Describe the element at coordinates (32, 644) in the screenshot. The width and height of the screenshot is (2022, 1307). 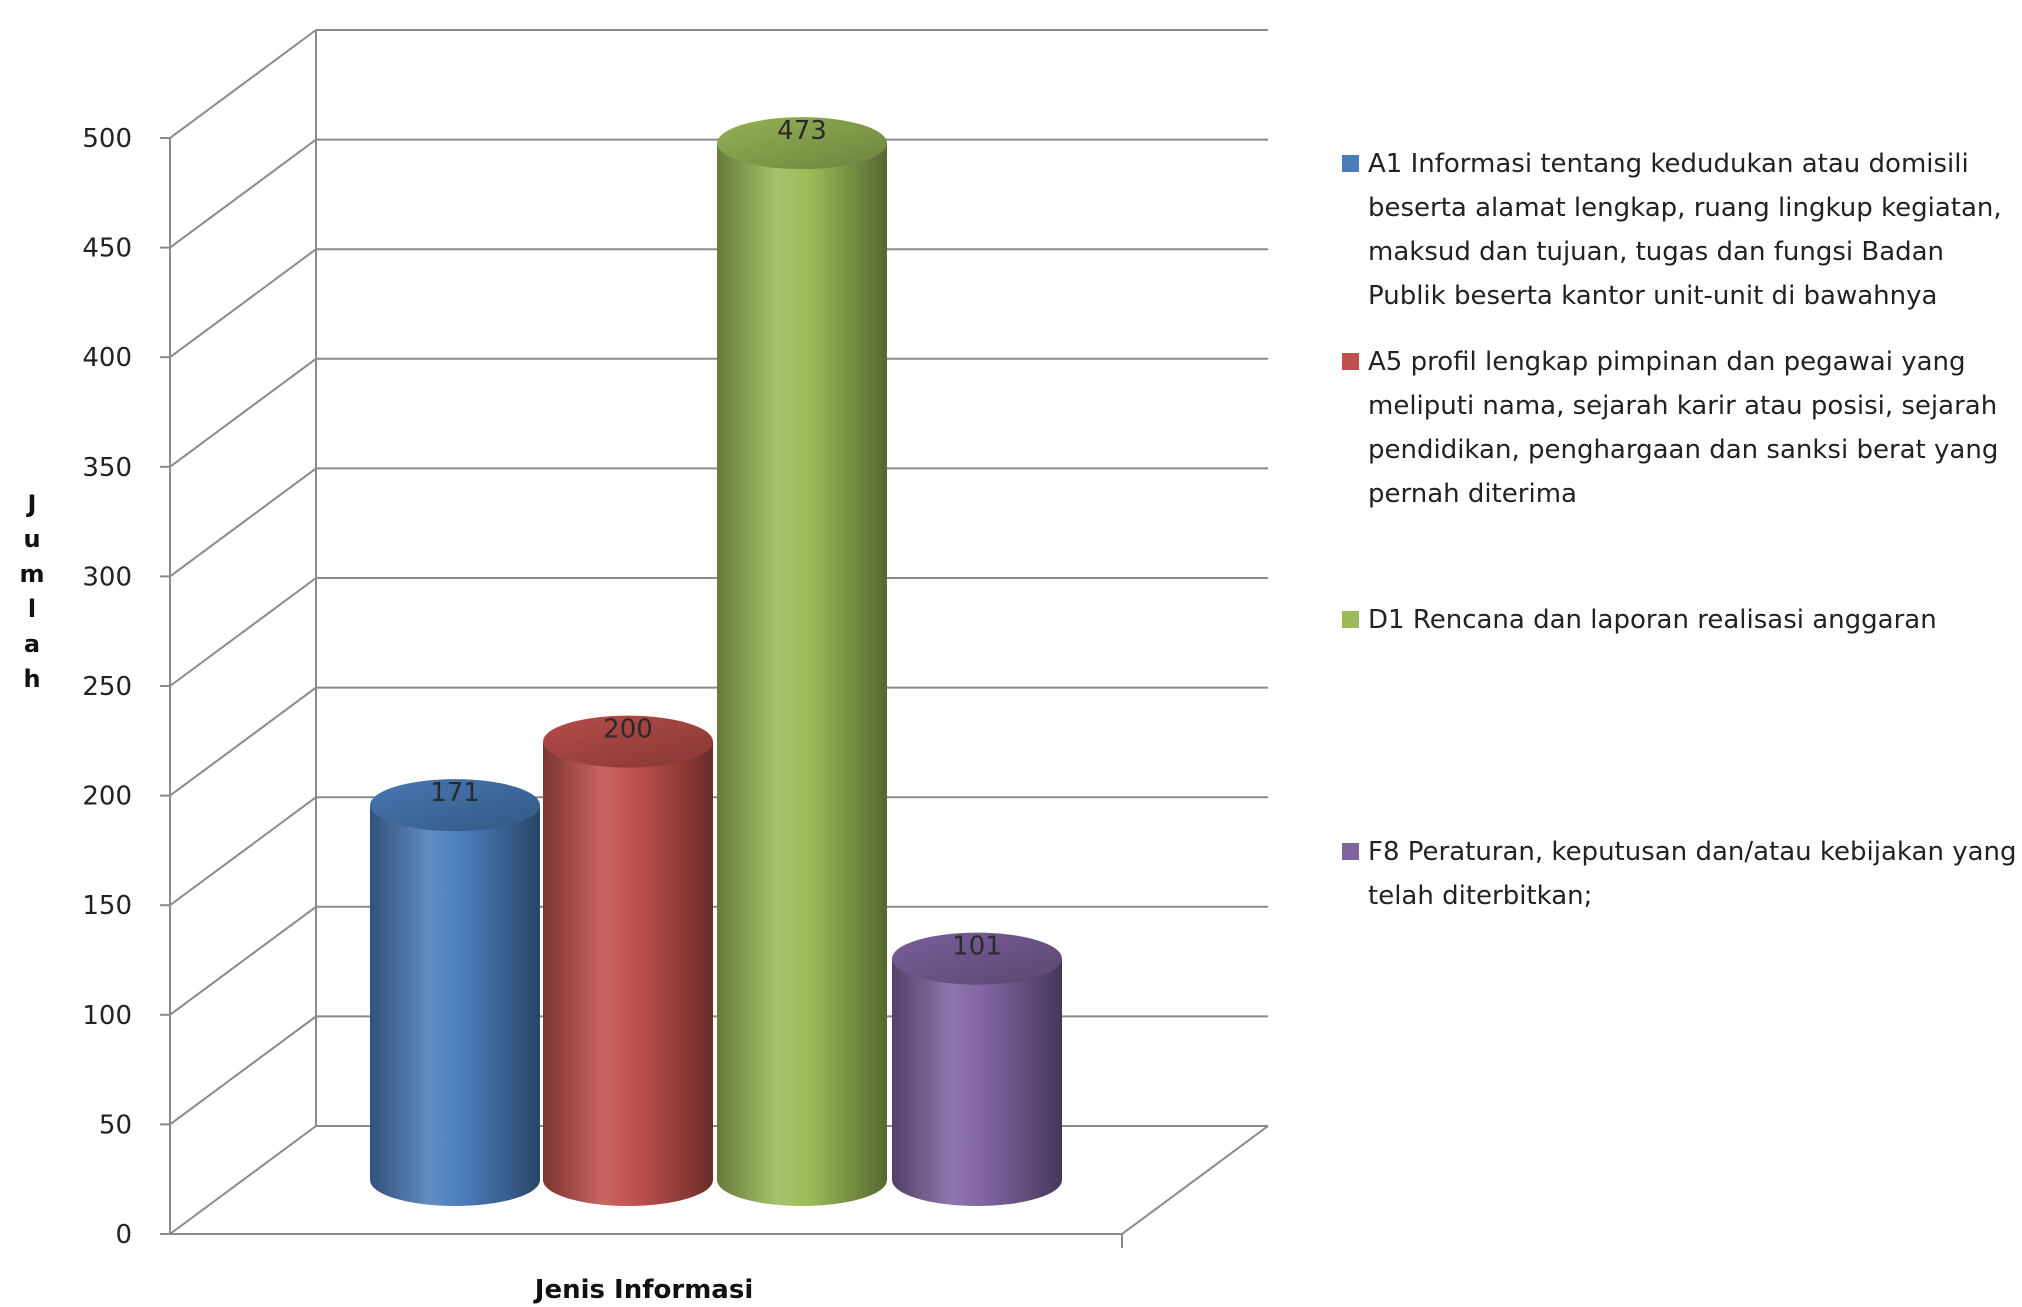
I see `y-axis-title-letter: a` at that location.